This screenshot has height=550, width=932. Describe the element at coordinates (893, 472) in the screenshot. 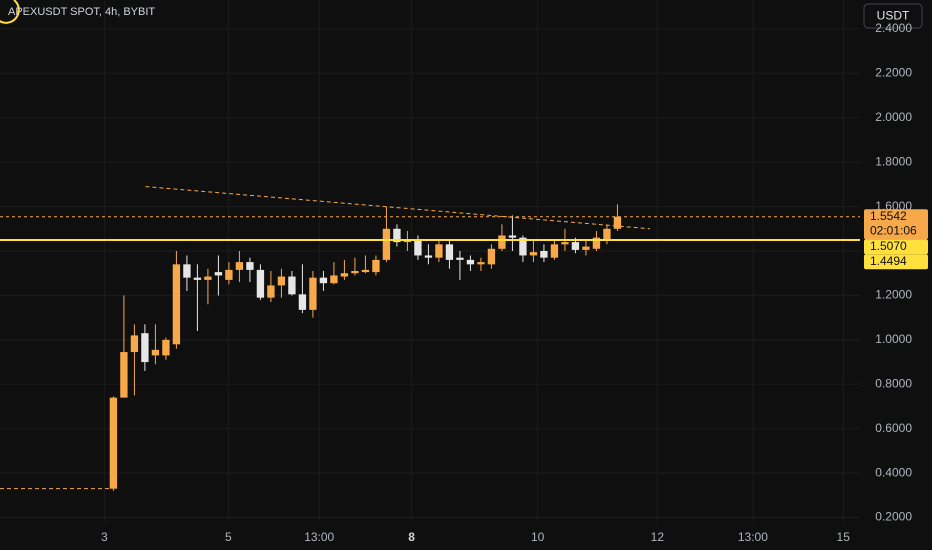

I see `y-tick-label: 0.4000` at that location.